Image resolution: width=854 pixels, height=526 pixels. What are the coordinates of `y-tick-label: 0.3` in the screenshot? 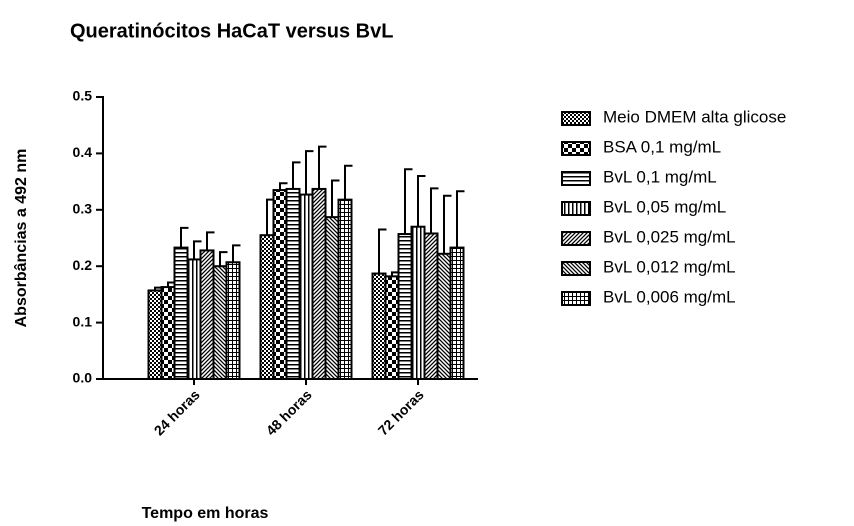 It's located at (83, 209).